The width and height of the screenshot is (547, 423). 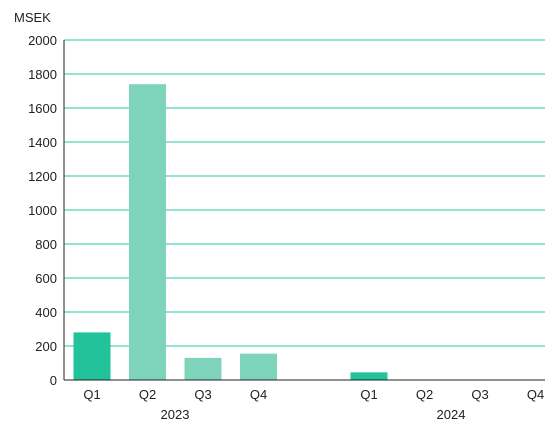 I want to click on y-tick-label: 400, so click(x=46, y=312).